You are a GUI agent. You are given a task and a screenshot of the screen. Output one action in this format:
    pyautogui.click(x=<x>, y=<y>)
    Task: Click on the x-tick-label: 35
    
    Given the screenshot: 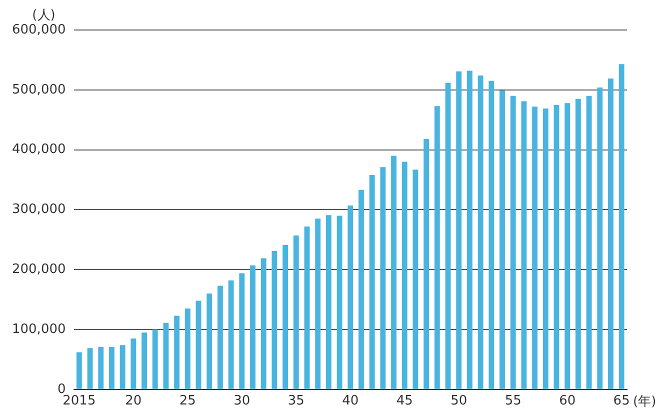 What is the action you would take?
    pyautogui.click(x=296, y=401)
    